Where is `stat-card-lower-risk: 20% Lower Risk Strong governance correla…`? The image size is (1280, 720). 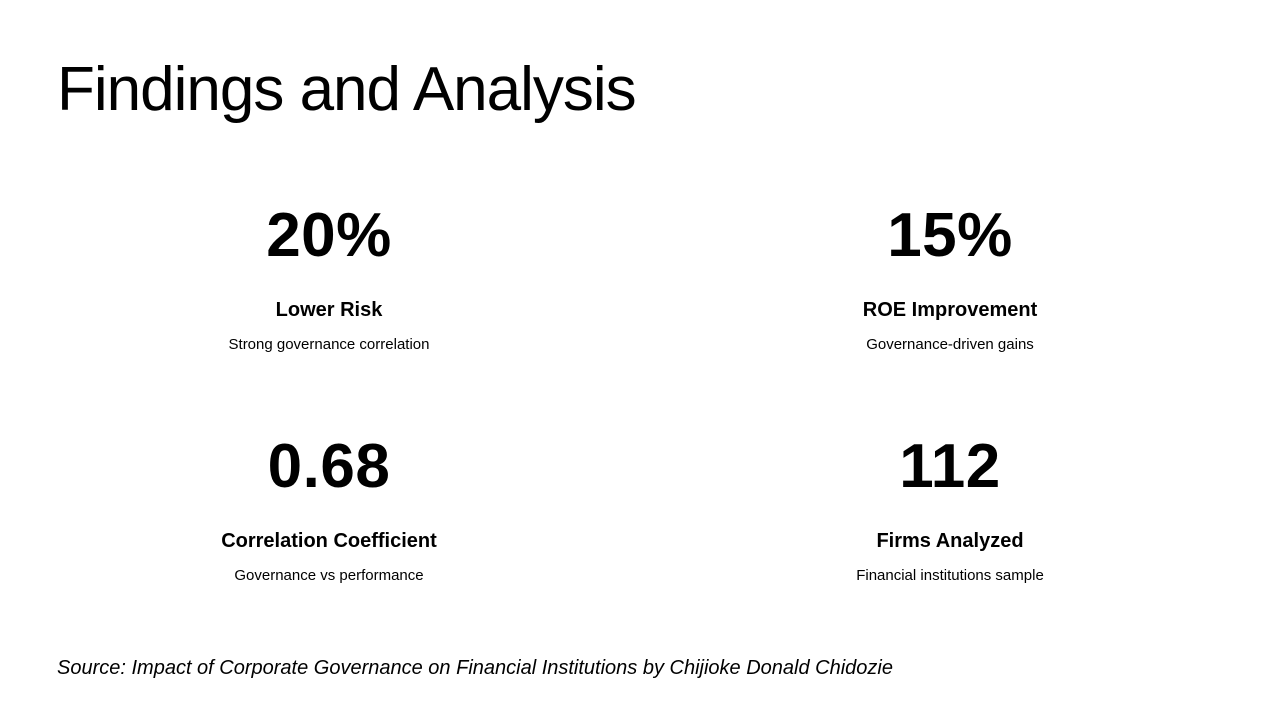
stat-card-lower-risk: 20% Lower Risk Strong governance correla… is located at coordinates (329, 277).